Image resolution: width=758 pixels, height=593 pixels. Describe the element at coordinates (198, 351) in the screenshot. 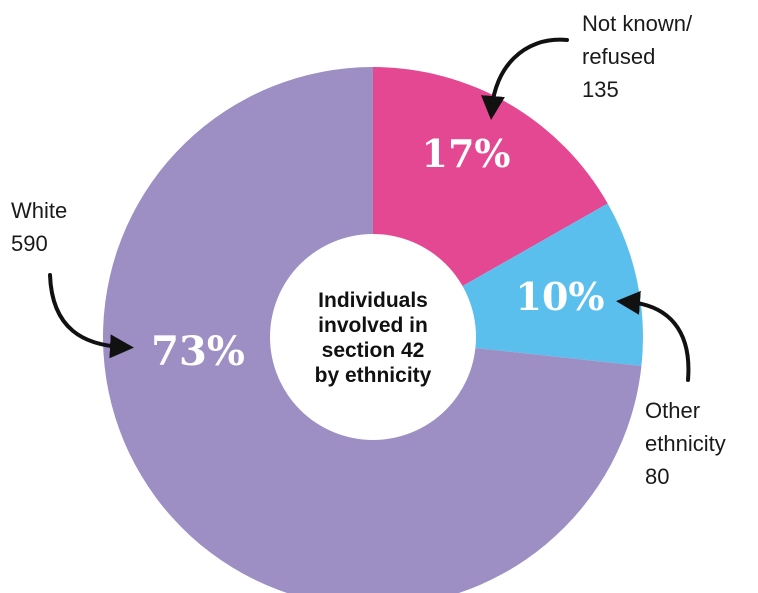

I see `slice-percent-white: 73%` at that location.